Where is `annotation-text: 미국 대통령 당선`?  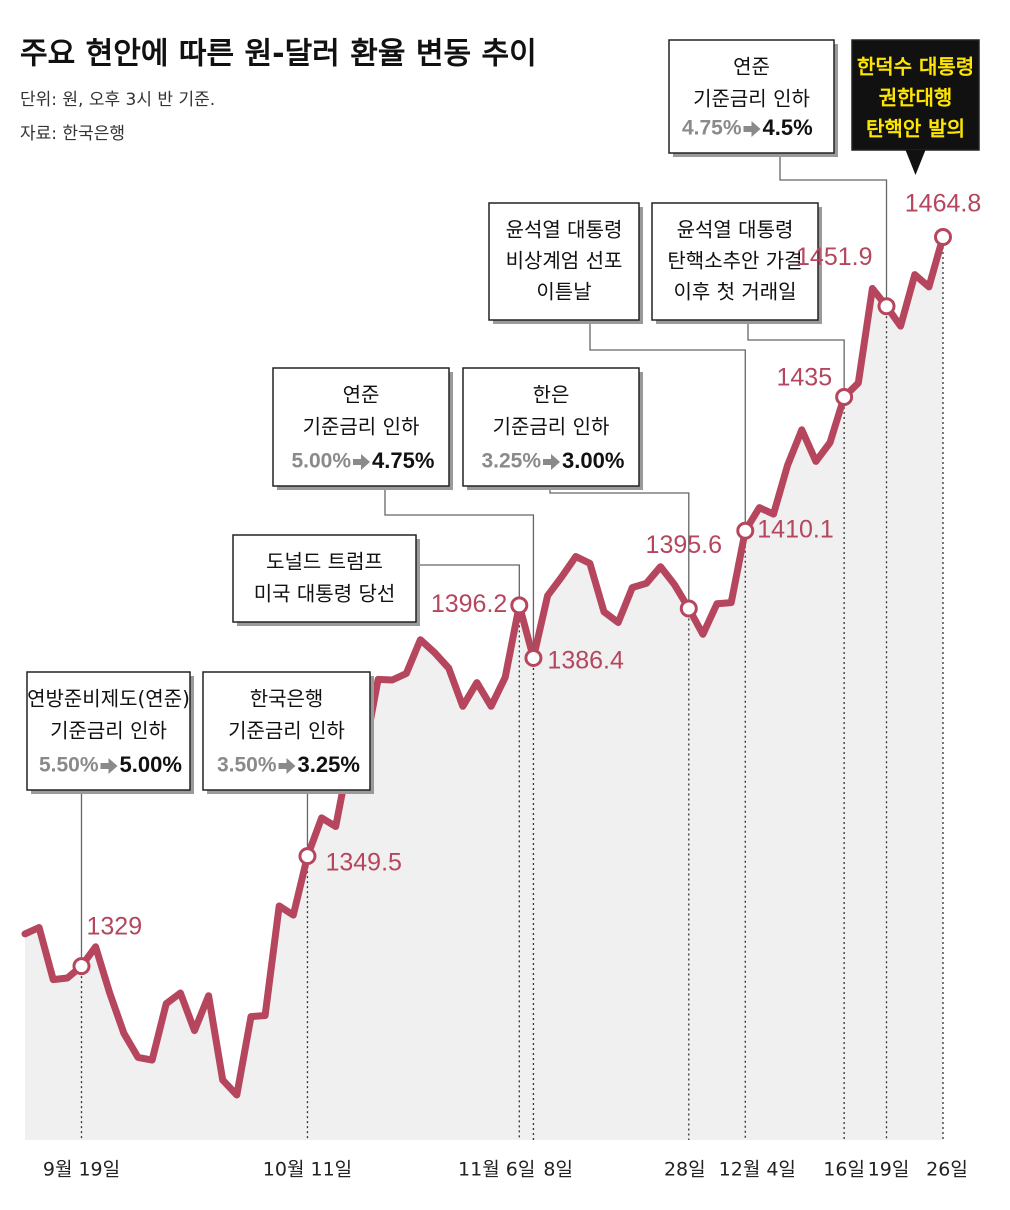 annotation-text: 미국 대통령 당선 is located at coordinates (325, 594).